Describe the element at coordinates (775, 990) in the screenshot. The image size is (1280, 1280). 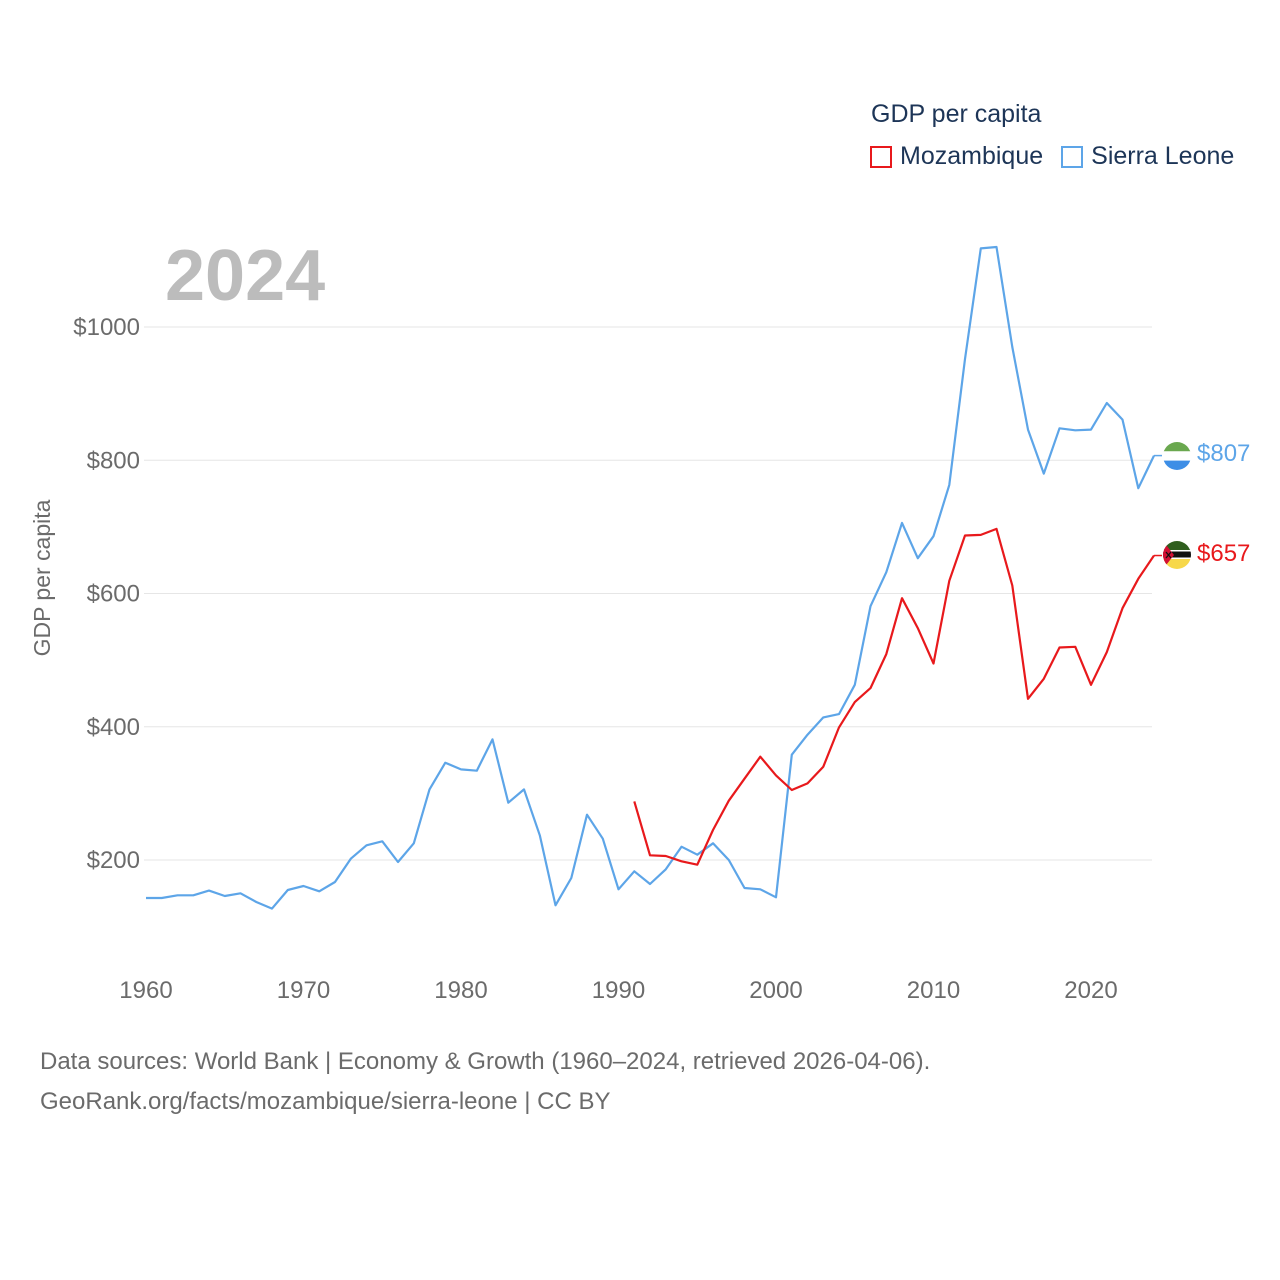
I see `x-tick-label: 2000` at that location.